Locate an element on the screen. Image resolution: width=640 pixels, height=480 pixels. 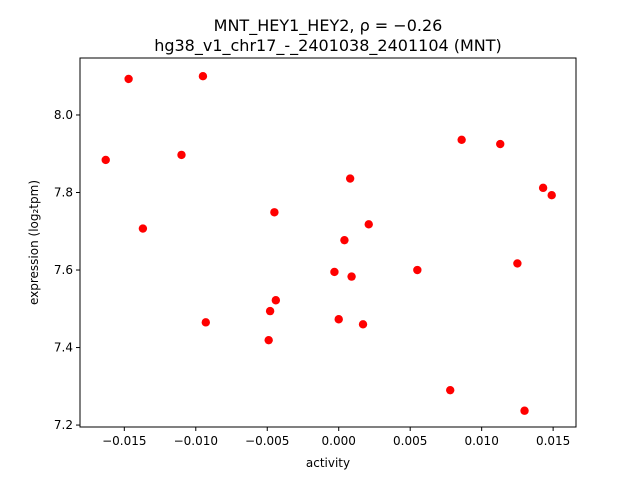
x-tick-label: 0.010 is located at coordinates (481, 441).